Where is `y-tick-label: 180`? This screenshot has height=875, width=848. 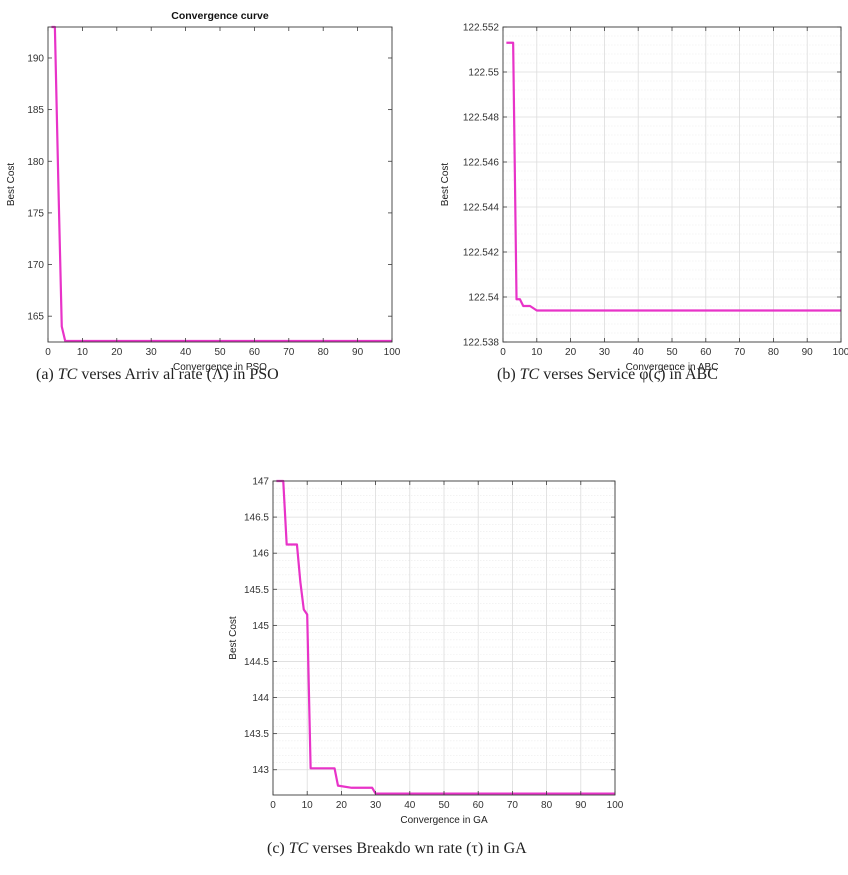
y-tick-label: 180 is located at coordinates (35, 162).